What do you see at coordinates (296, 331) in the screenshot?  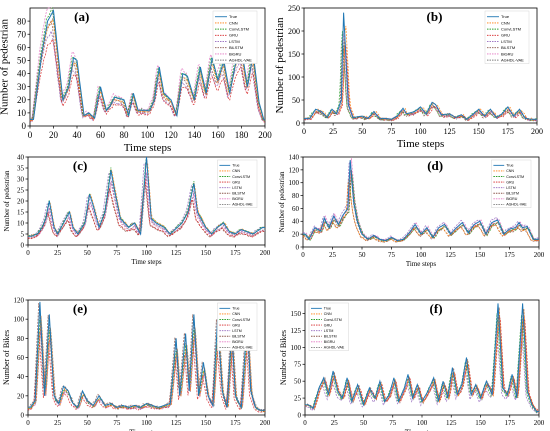 I see `y-tick-label: 125` at bounding box center [296, 331].